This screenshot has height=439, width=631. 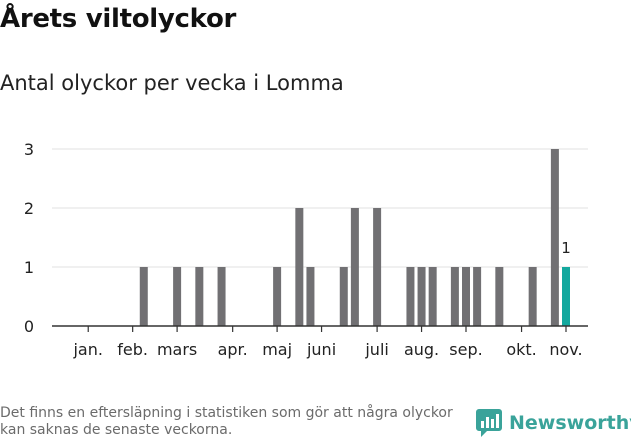 I want to click on x-tick-label: juli, so click(x=376, y=349).